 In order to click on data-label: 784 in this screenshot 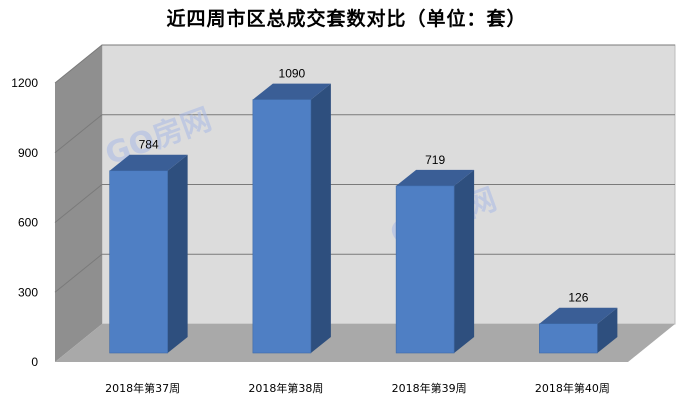, I will do `click(149, 145)`.